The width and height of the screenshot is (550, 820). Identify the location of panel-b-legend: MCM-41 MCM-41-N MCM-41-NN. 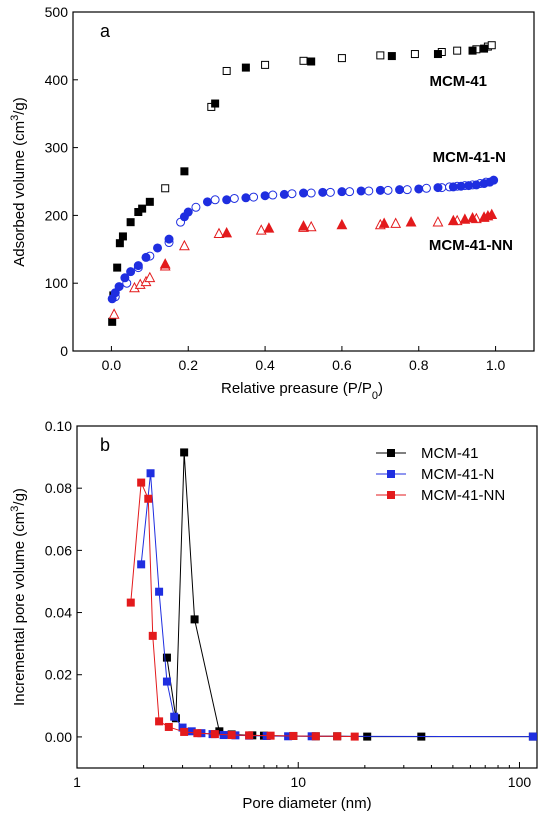
(440, 474).